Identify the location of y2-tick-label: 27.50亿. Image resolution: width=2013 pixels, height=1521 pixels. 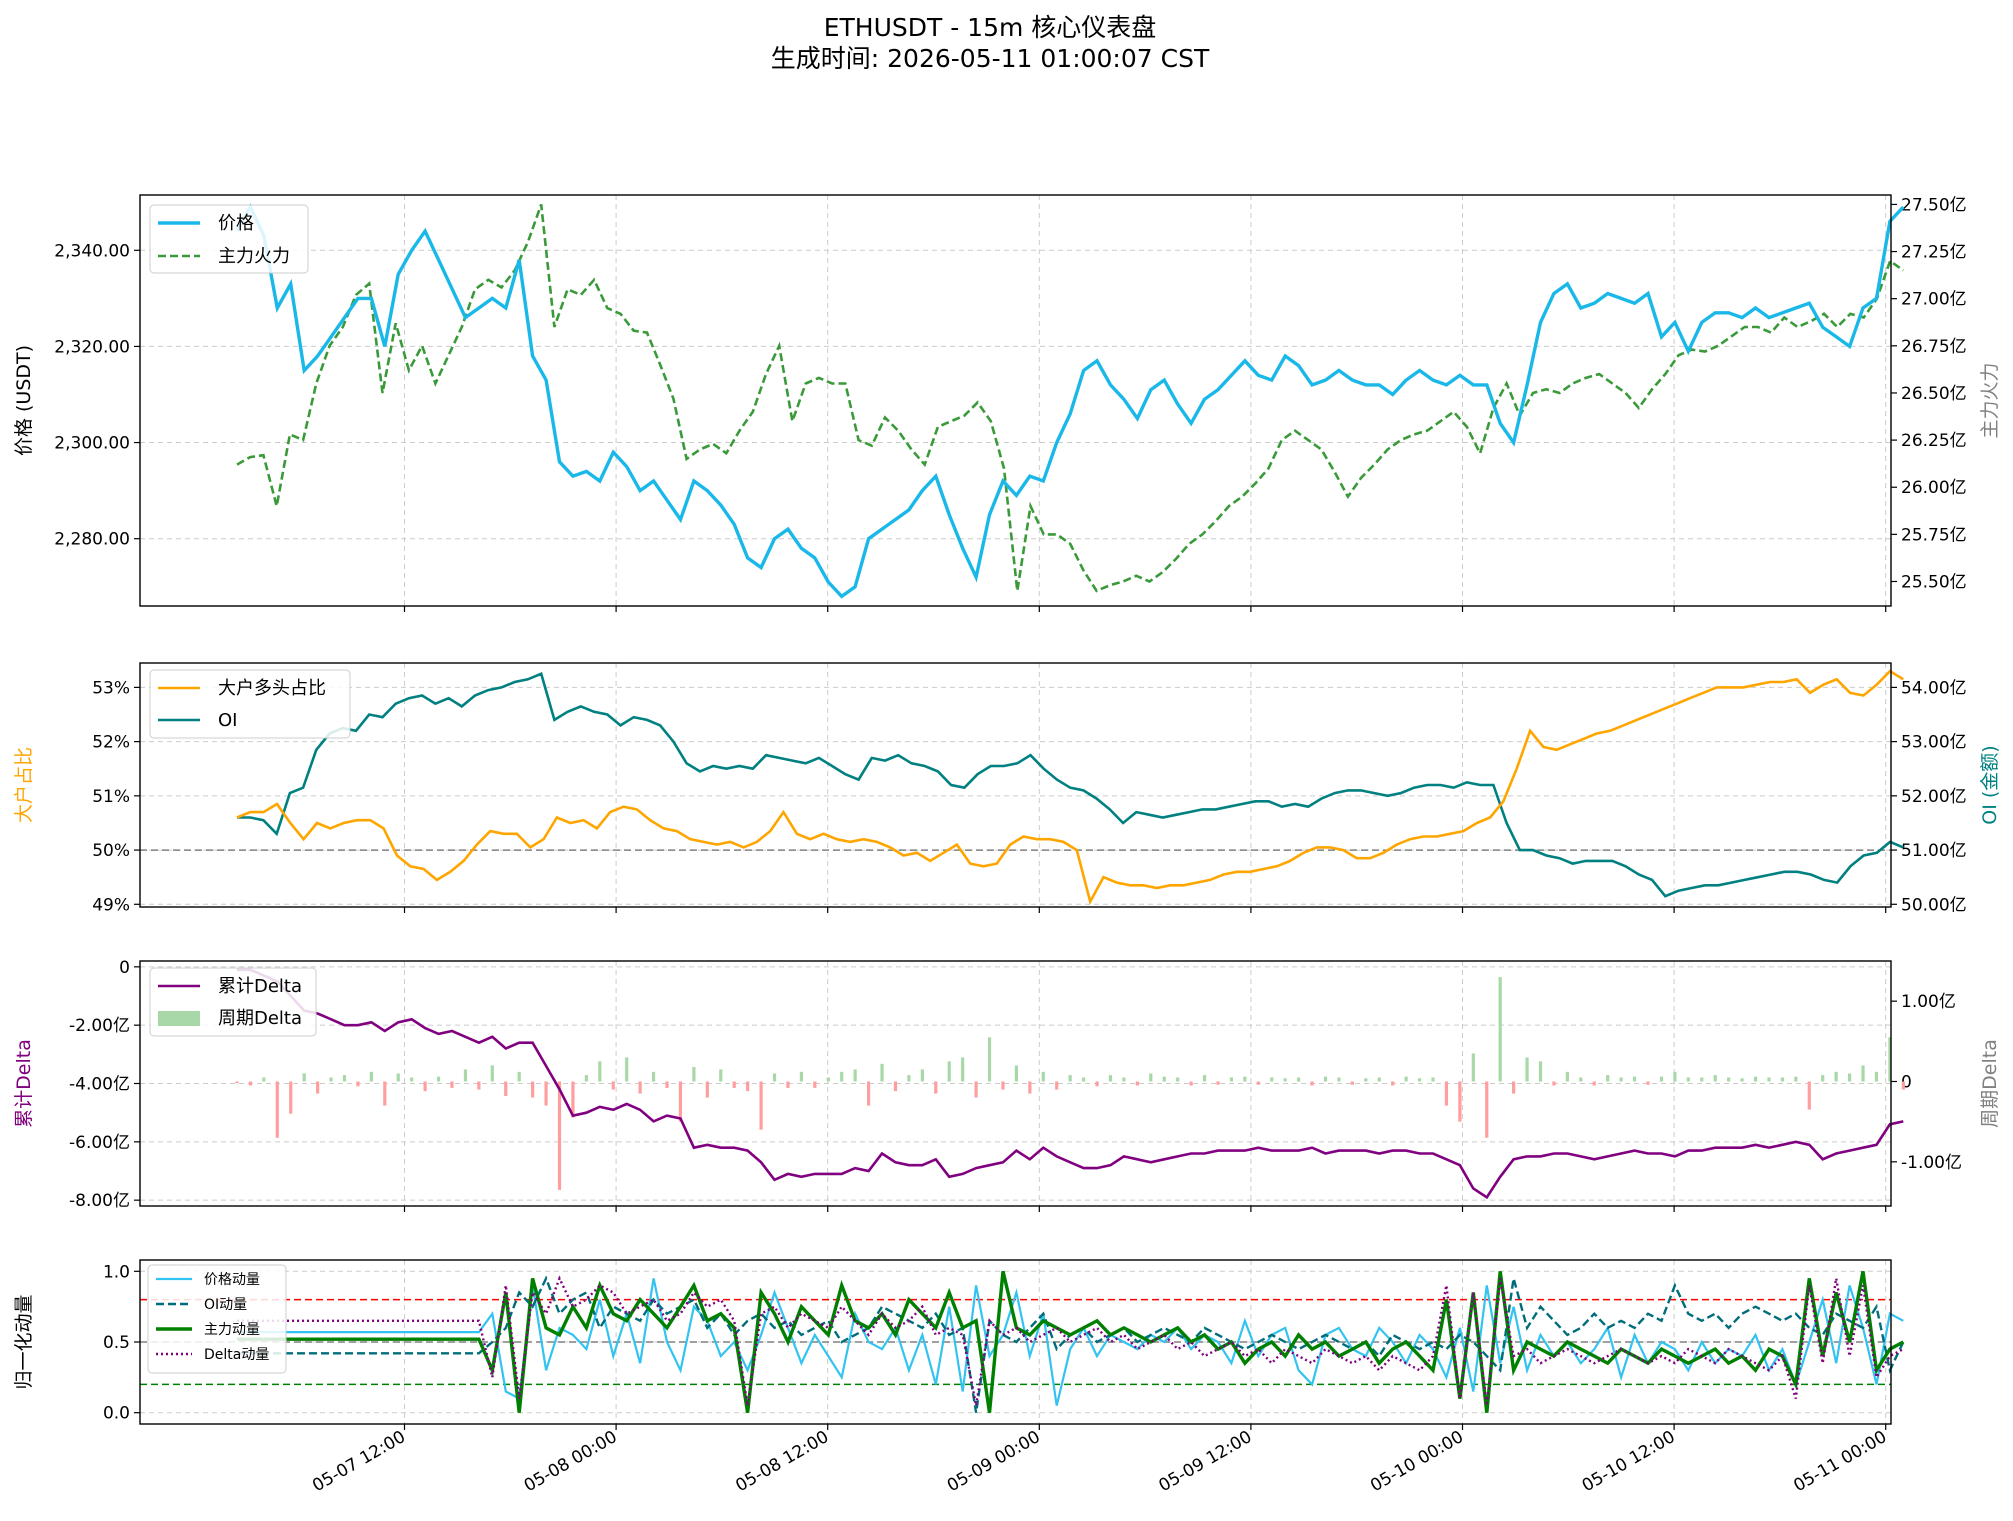
(1934, 205).